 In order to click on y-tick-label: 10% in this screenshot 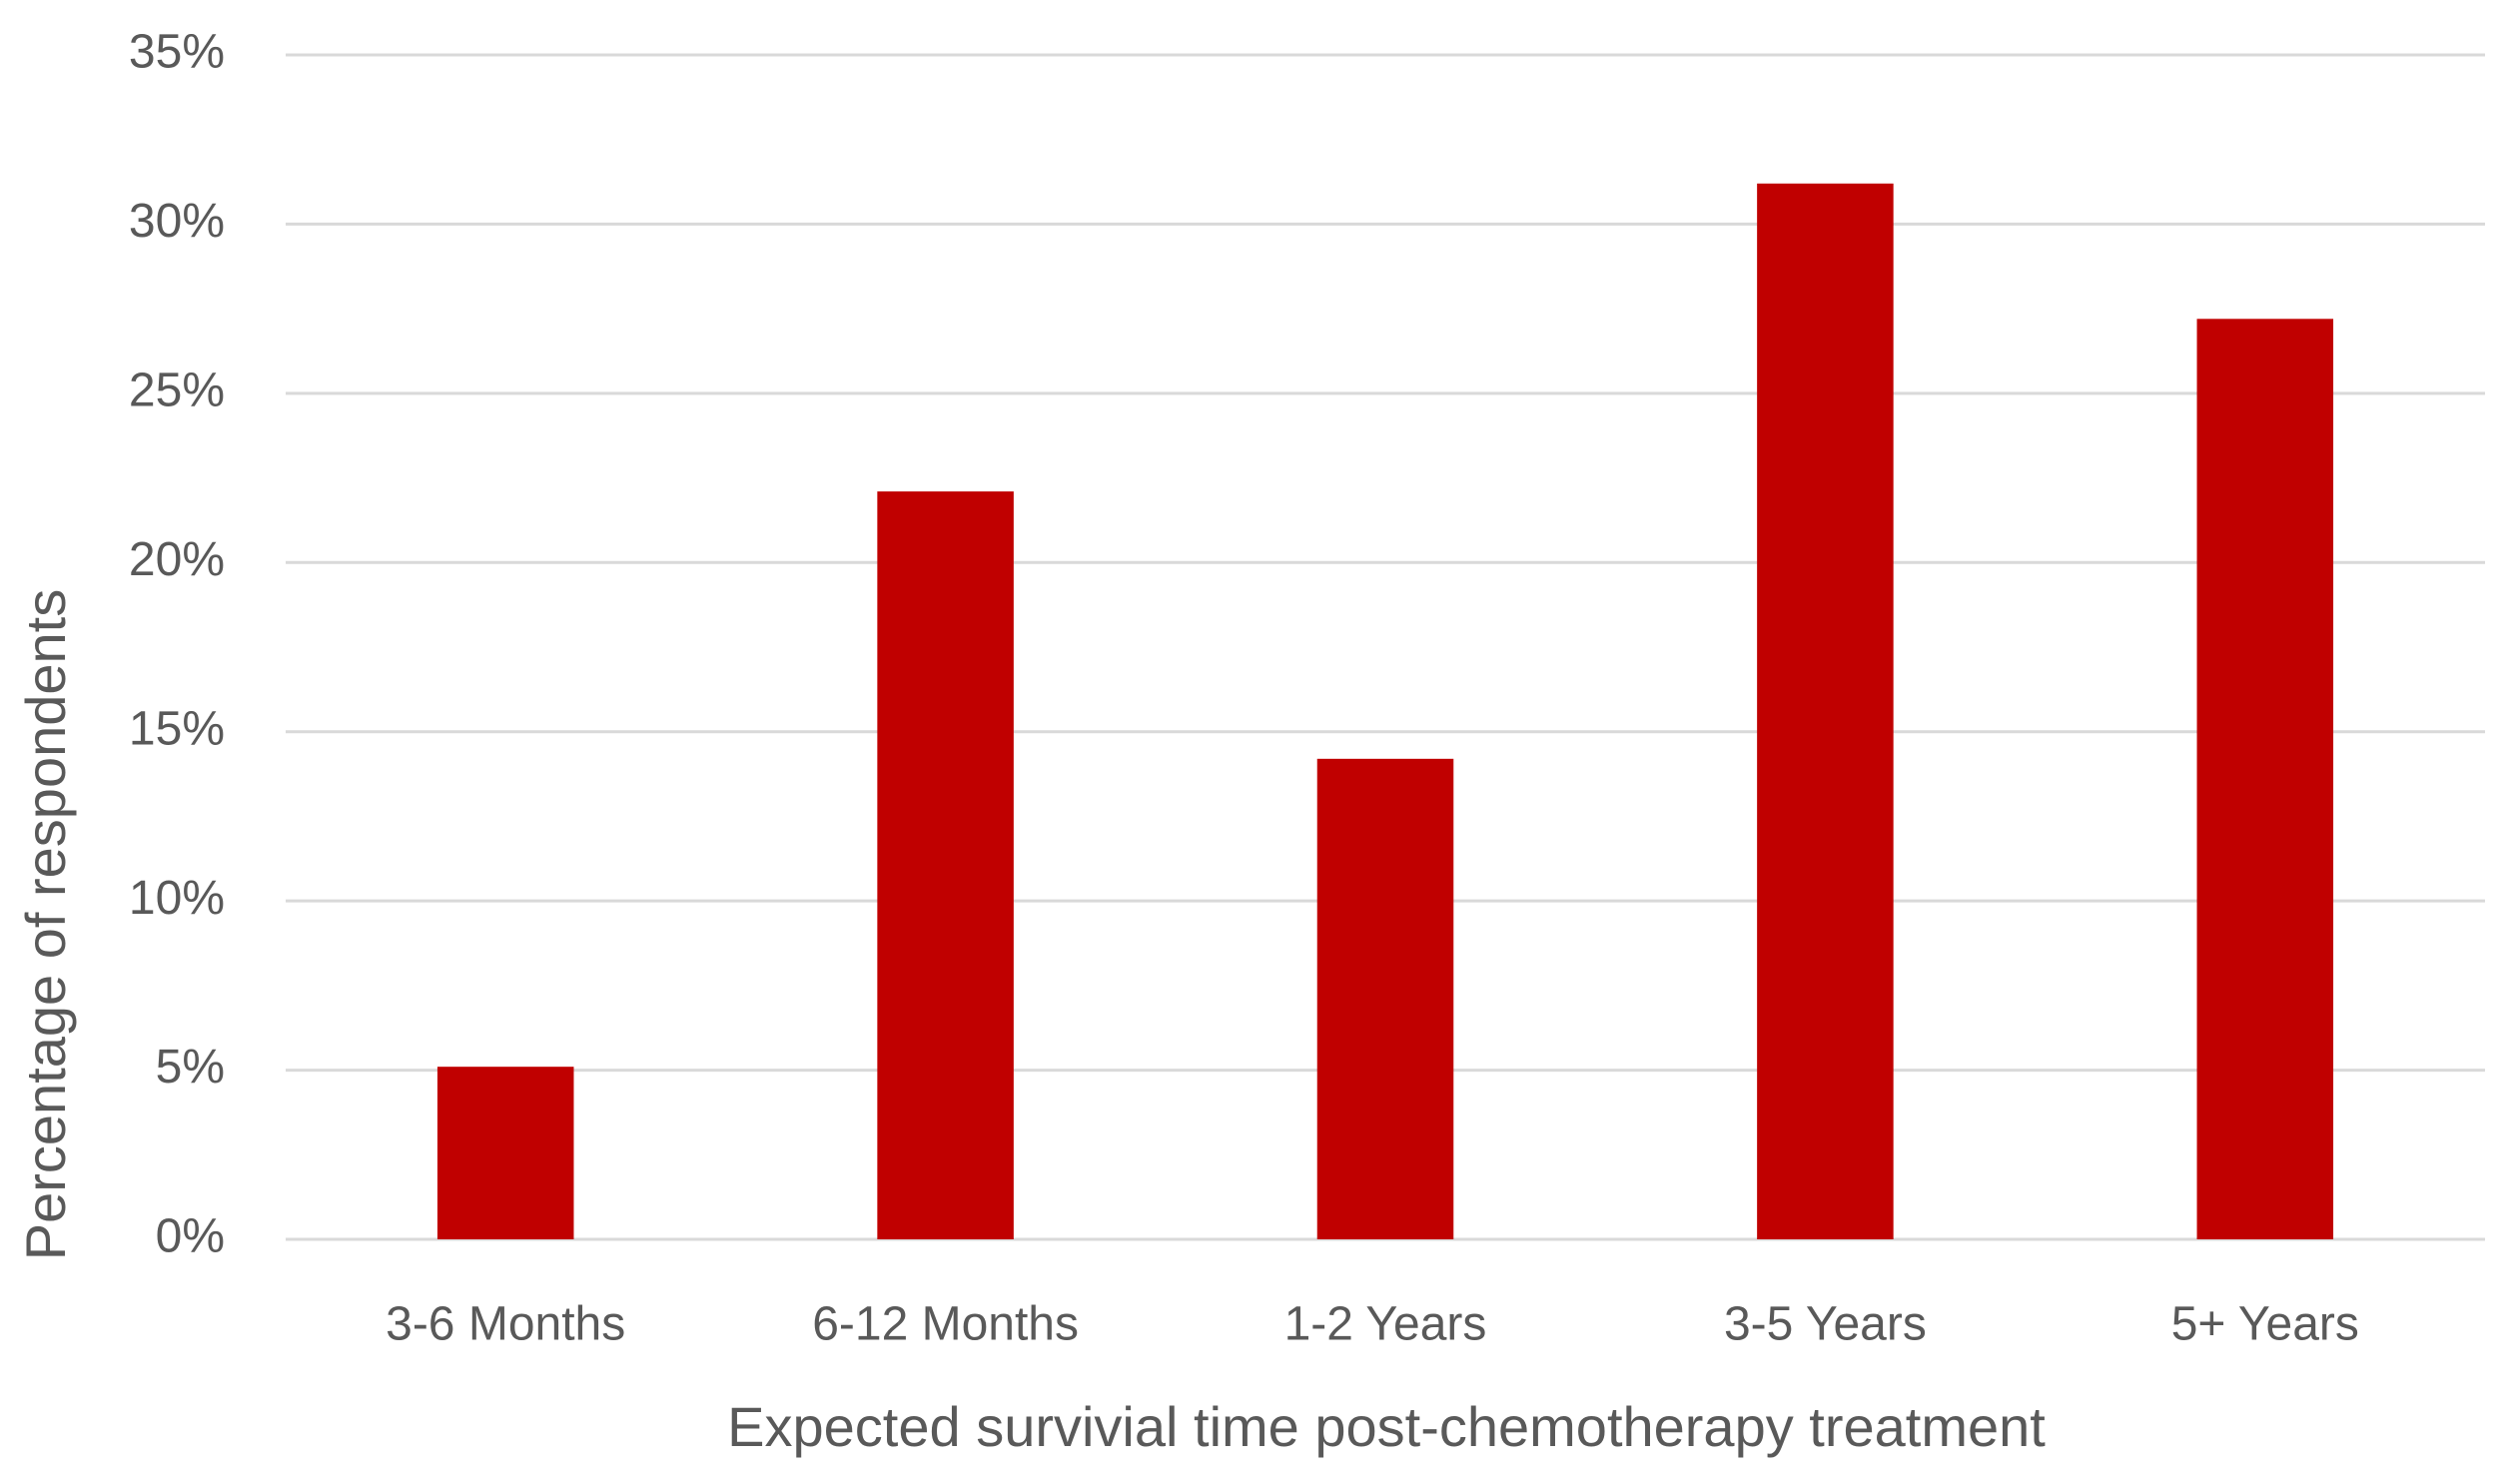, I will do `click(177, 899)`.